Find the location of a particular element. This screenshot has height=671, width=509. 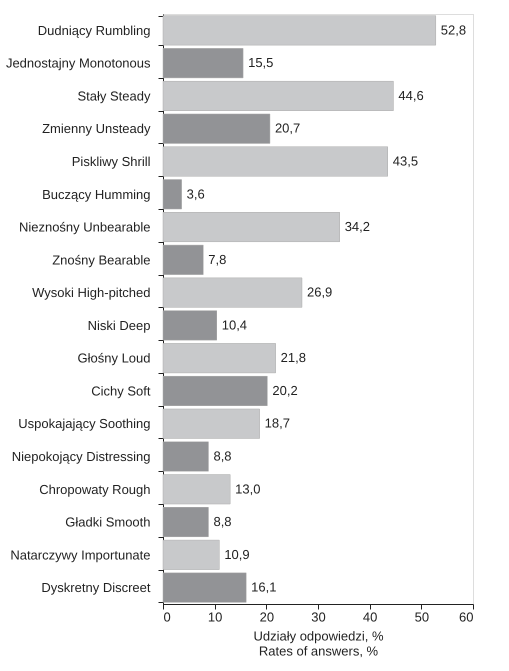

data-label: 26,9 is located at coordinates (319, 292).